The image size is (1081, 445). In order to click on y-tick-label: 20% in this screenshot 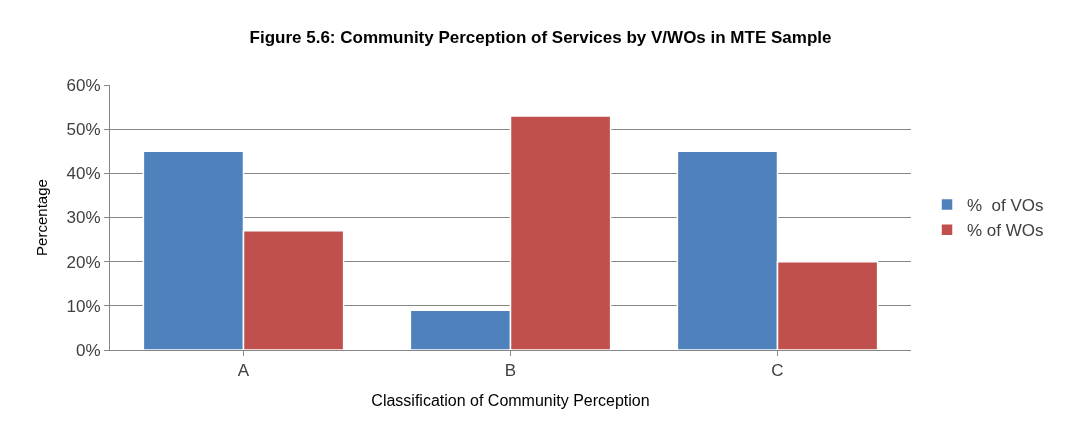, I will do `click(83, 262)`.